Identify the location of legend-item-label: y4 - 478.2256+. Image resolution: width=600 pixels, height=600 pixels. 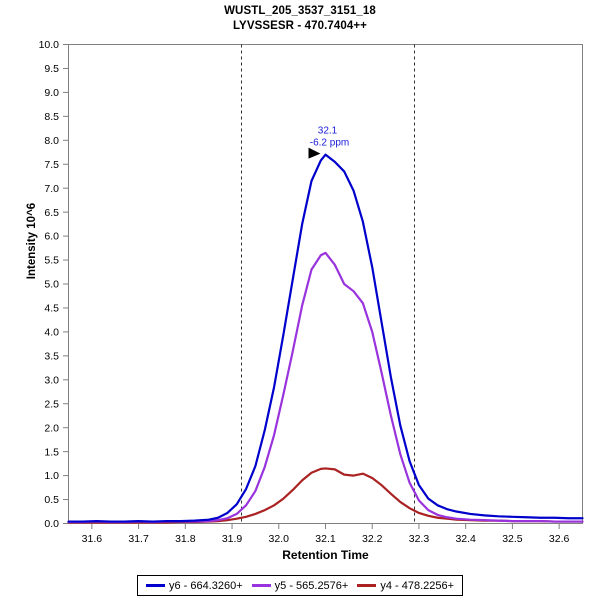
(417, 585).